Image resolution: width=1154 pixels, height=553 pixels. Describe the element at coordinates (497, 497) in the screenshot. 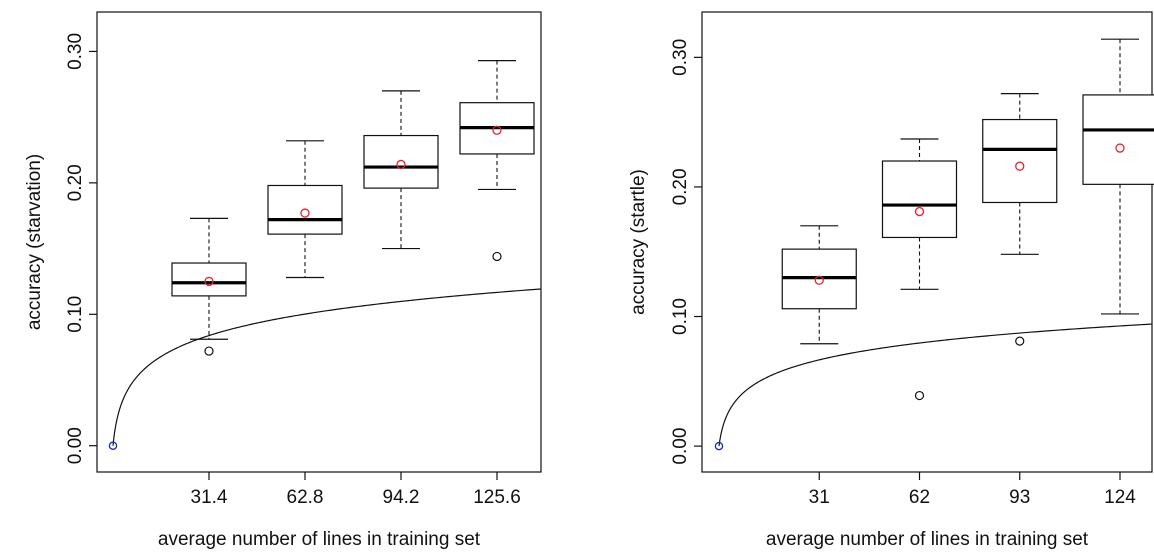

I see `x-tick-label: 125.6` at that location.